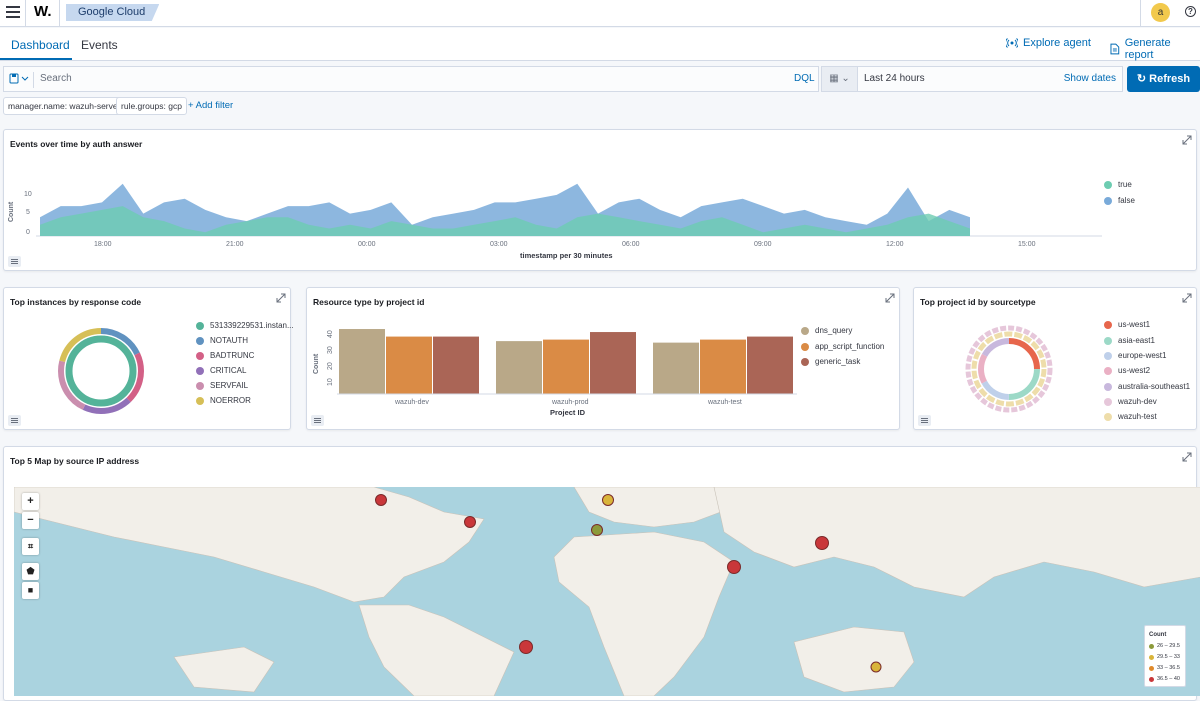 Image resolution: width=1200 pixels, height=701 pixels. Describe the element at coordinates (229, 340) in the screenshot. I see `legend-label: NOTAUTH` at that location.